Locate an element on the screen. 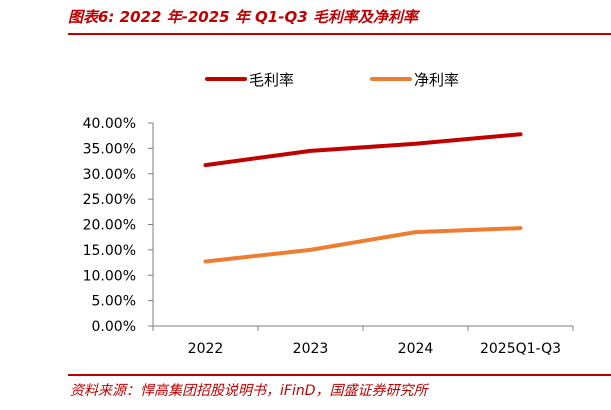  legend-swatch-gross-margin is located at coordinates (226, 79).